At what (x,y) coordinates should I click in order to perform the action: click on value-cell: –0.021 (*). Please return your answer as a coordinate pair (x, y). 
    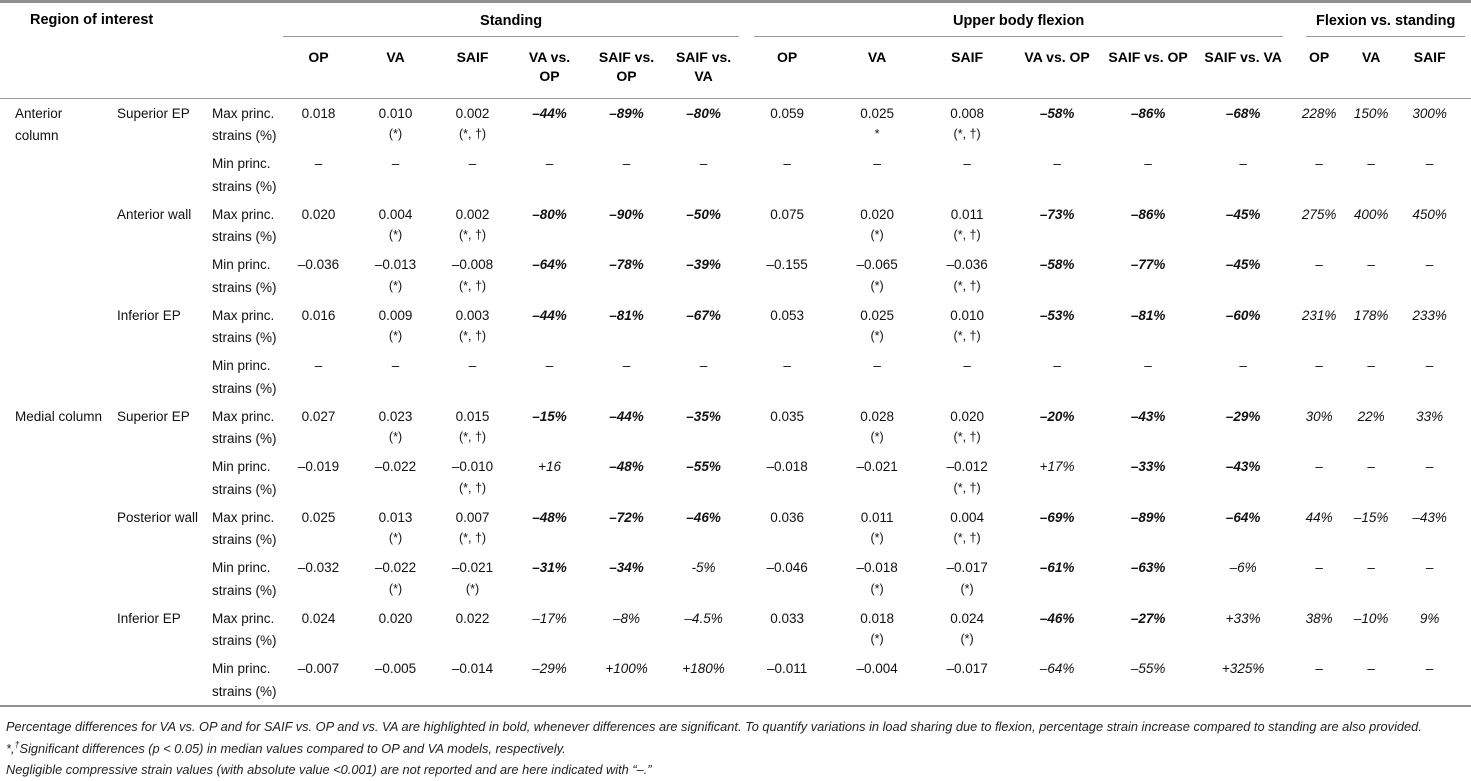
    Looking at the image, I should click on (472, 579).